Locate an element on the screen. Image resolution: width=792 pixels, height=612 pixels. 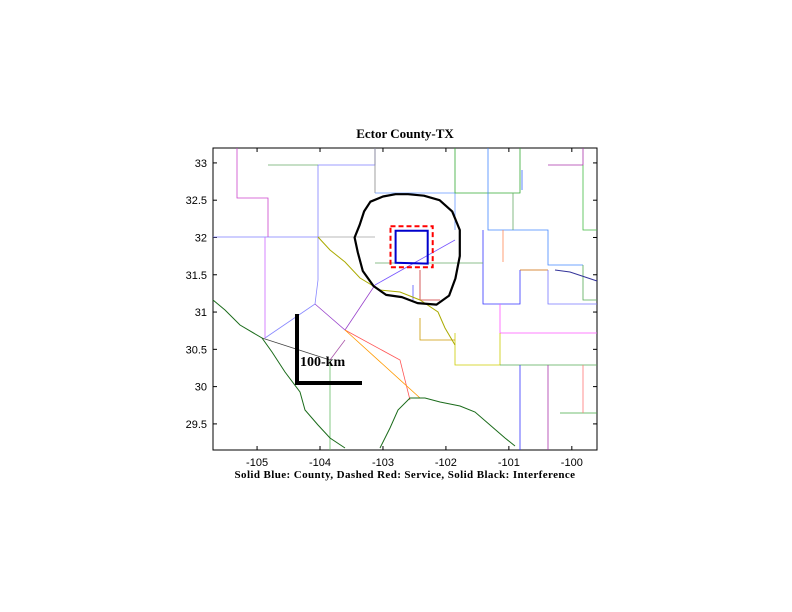
y-tick-label: 33 is located at coordinates (201, 164).